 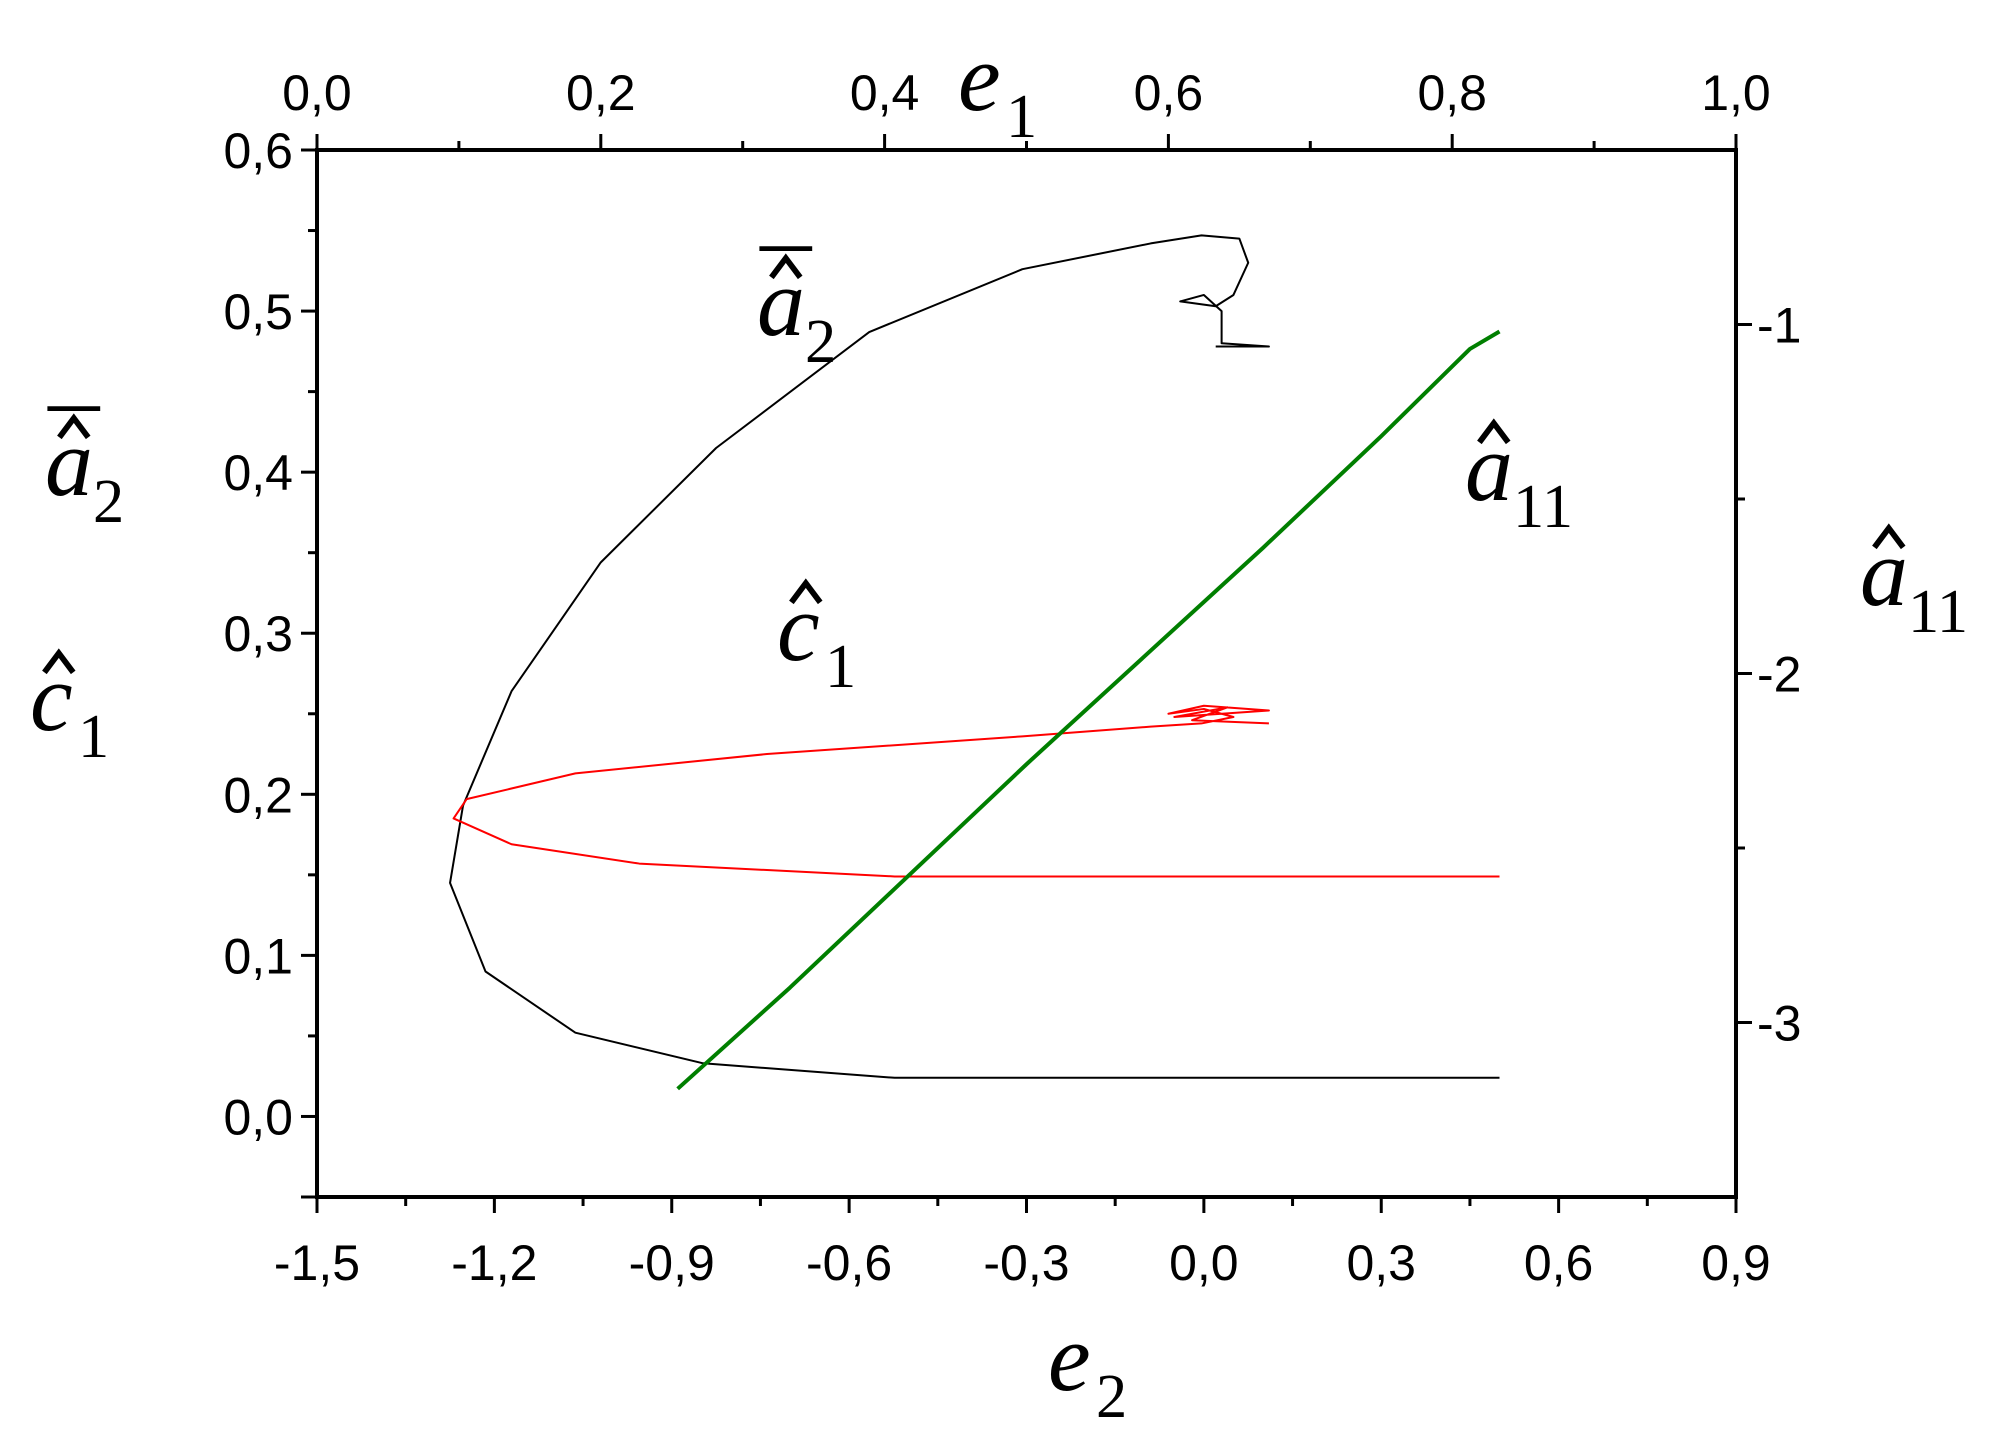 I want to click on x-tick-label: -0,6, so click(x=849, y=1263).